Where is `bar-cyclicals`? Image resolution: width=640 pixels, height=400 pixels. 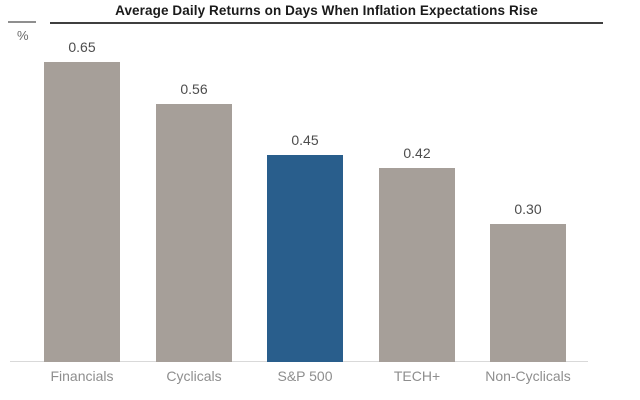 bar-cyclicals is located at coordinates (194, 233).